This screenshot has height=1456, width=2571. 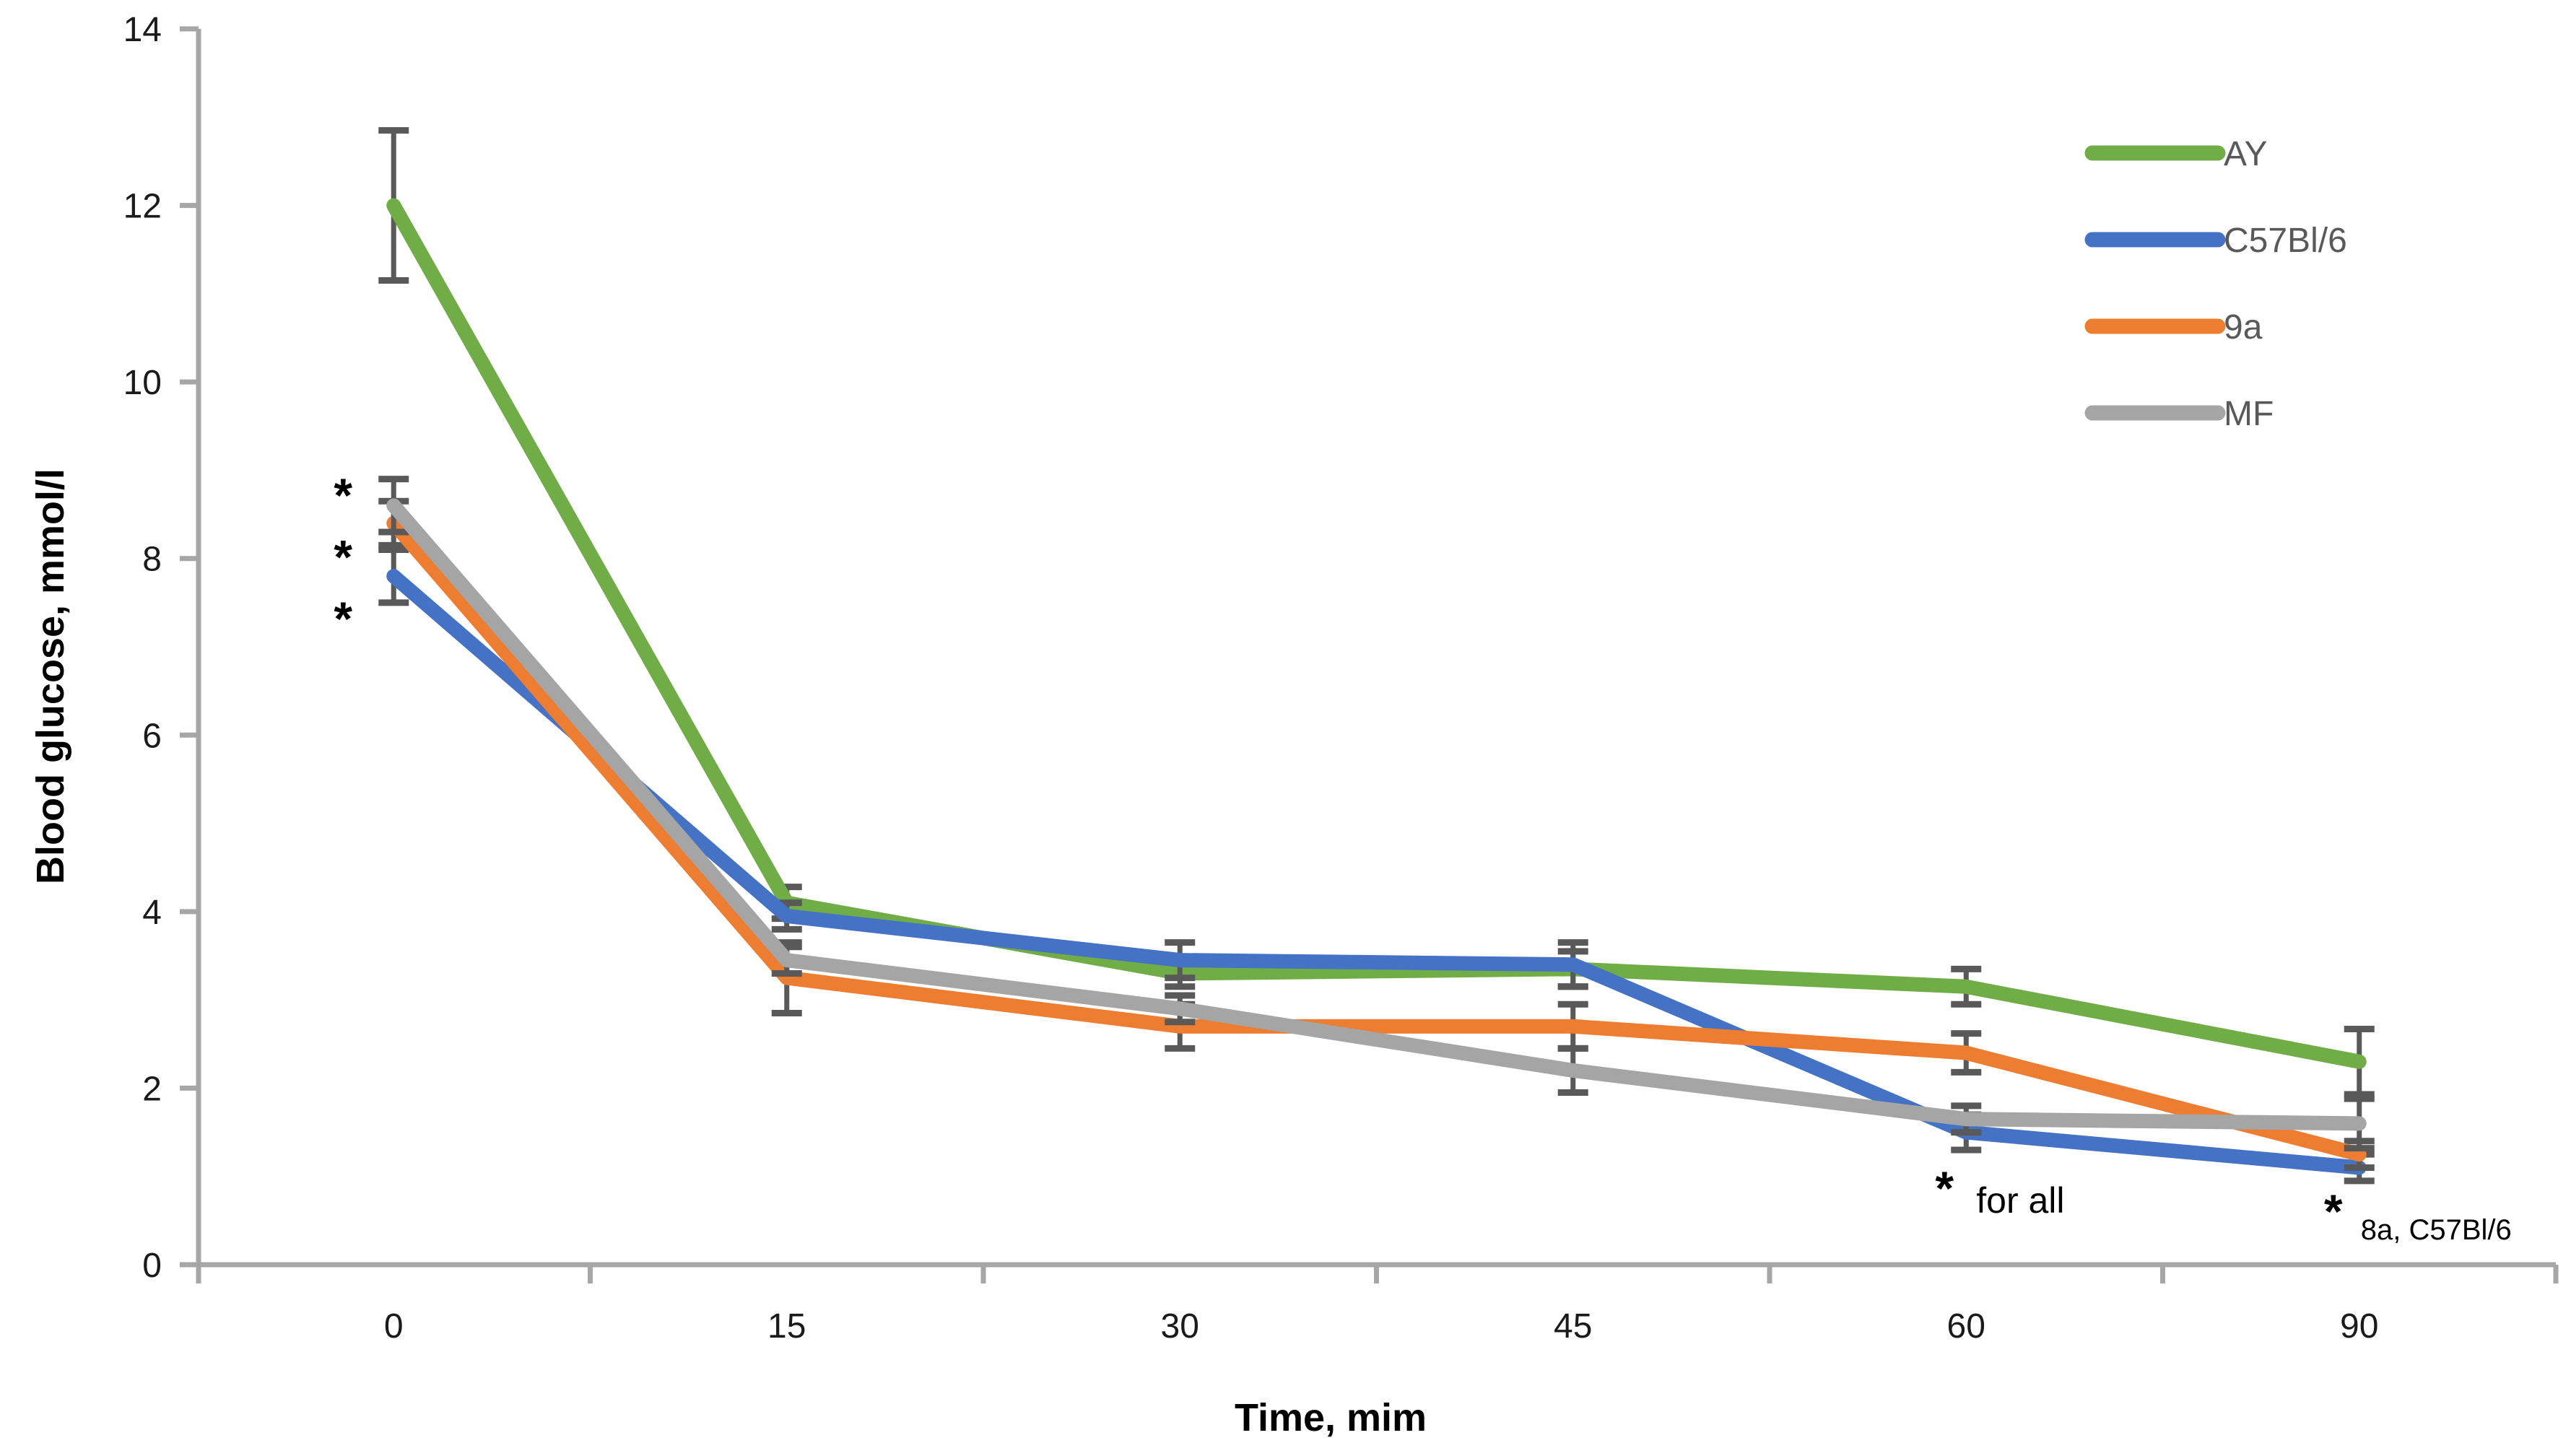 What do you see at coordinates (152, 1089) in the screenshot?
I see `y-tick-label: 2` at bounding box center [152, 1089].